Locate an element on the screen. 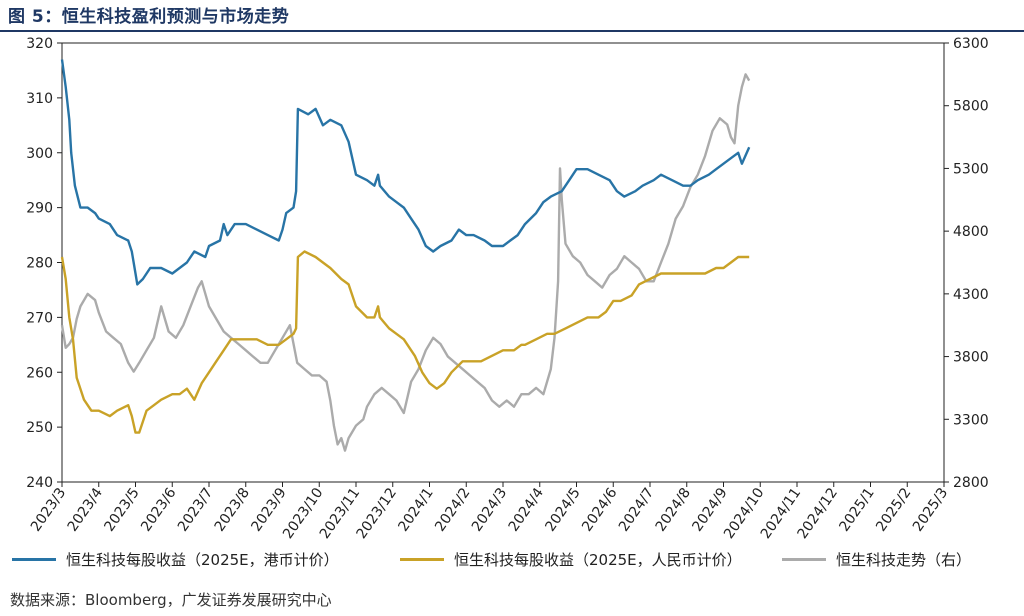  legend-item-eps-hkd: 恒生科技每股收益（2025E，港币计价） is located at coordinates (175, 559).